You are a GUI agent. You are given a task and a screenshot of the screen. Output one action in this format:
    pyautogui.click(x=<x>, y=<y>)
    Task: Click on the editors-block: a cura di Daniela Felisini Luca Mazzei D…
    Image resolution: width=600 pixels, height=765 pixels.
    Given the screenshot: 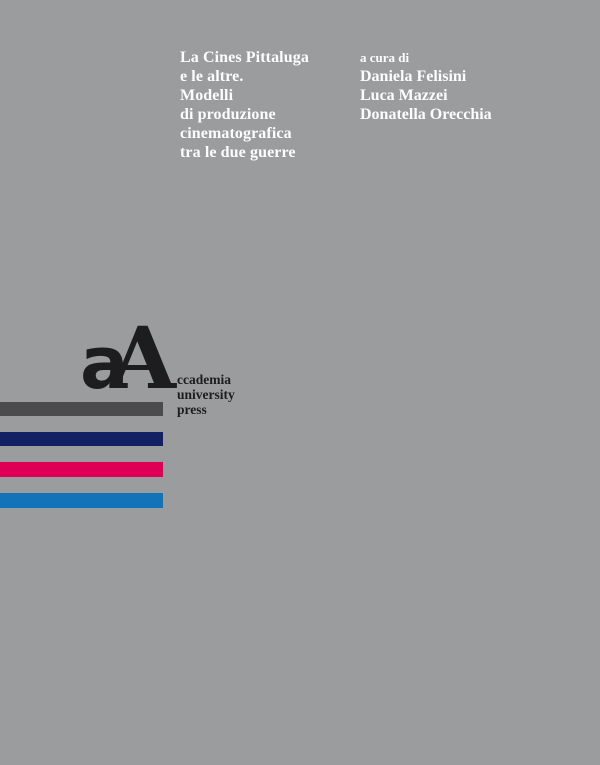 What is the action you would take?
    pyautogui.click(x=426, y=86)
    